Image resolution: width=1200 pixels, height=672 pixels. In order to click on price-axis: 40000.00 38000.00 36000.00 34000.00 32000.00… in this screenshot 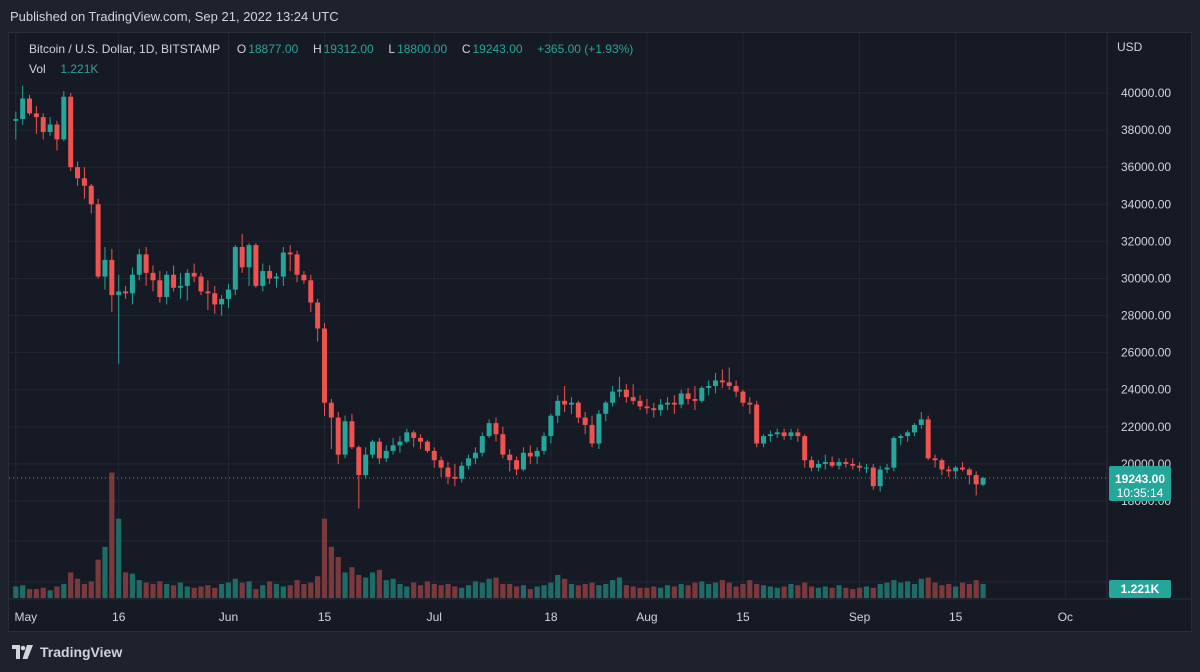, I will do `click(1148, 332)`.